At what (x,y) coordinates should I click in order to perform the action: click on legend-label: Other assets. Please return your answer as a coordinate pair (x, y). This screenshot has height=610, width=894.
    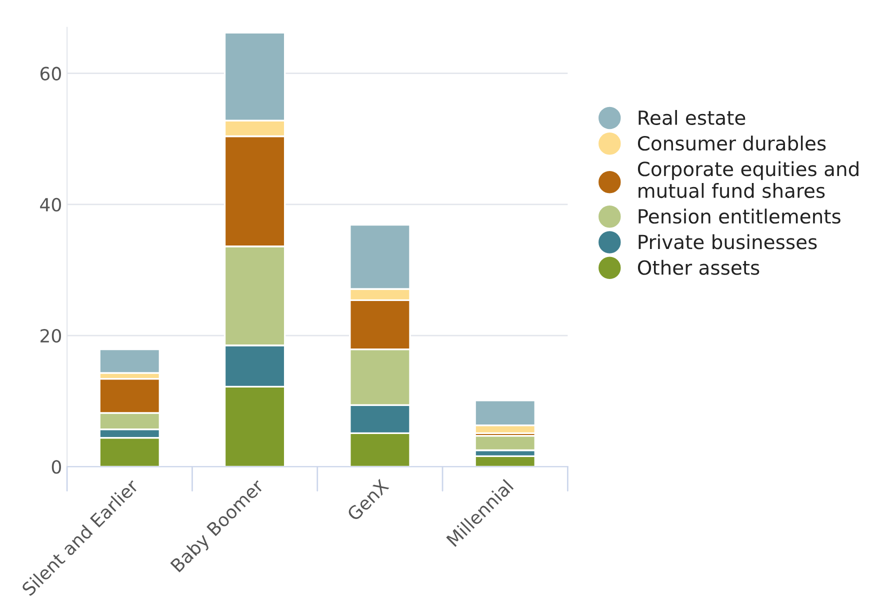
    Looking at the image, I should click on (699, 267).